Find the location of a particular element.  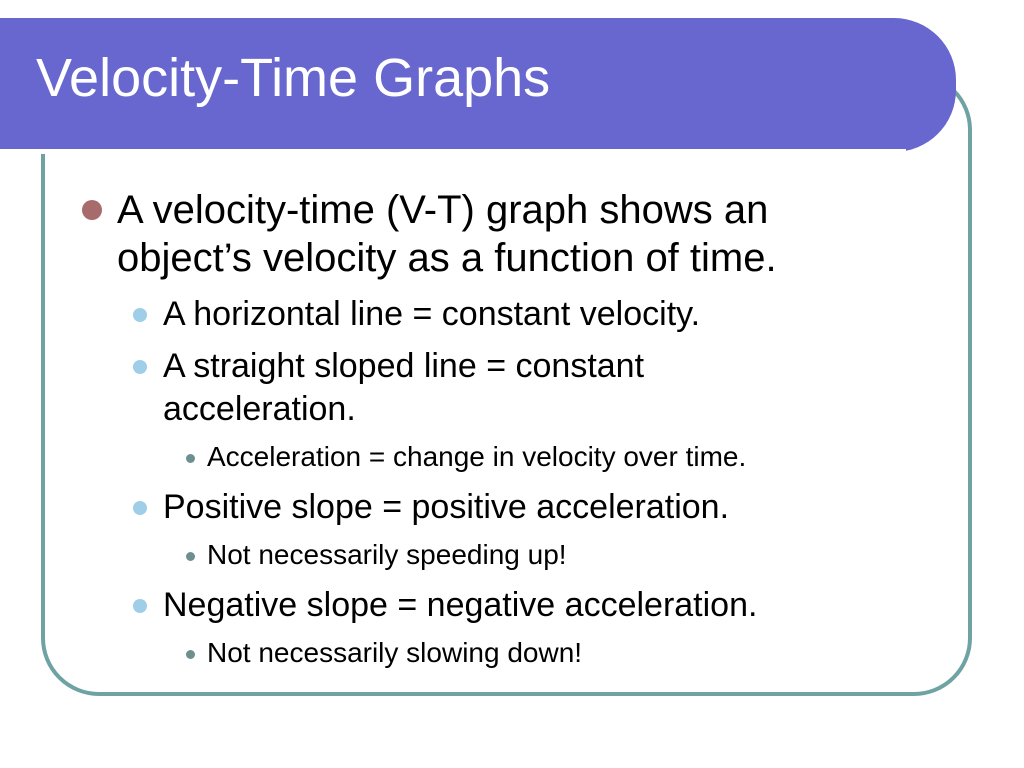

bullet-1-line-1: A velocity-time (V-T) graph shows an is located at coordinates (443, 210).